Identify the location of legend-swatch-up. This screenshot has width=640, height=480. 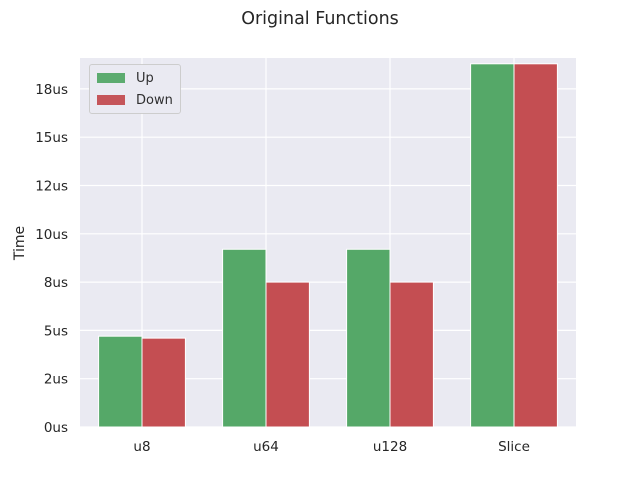
(111, 78).